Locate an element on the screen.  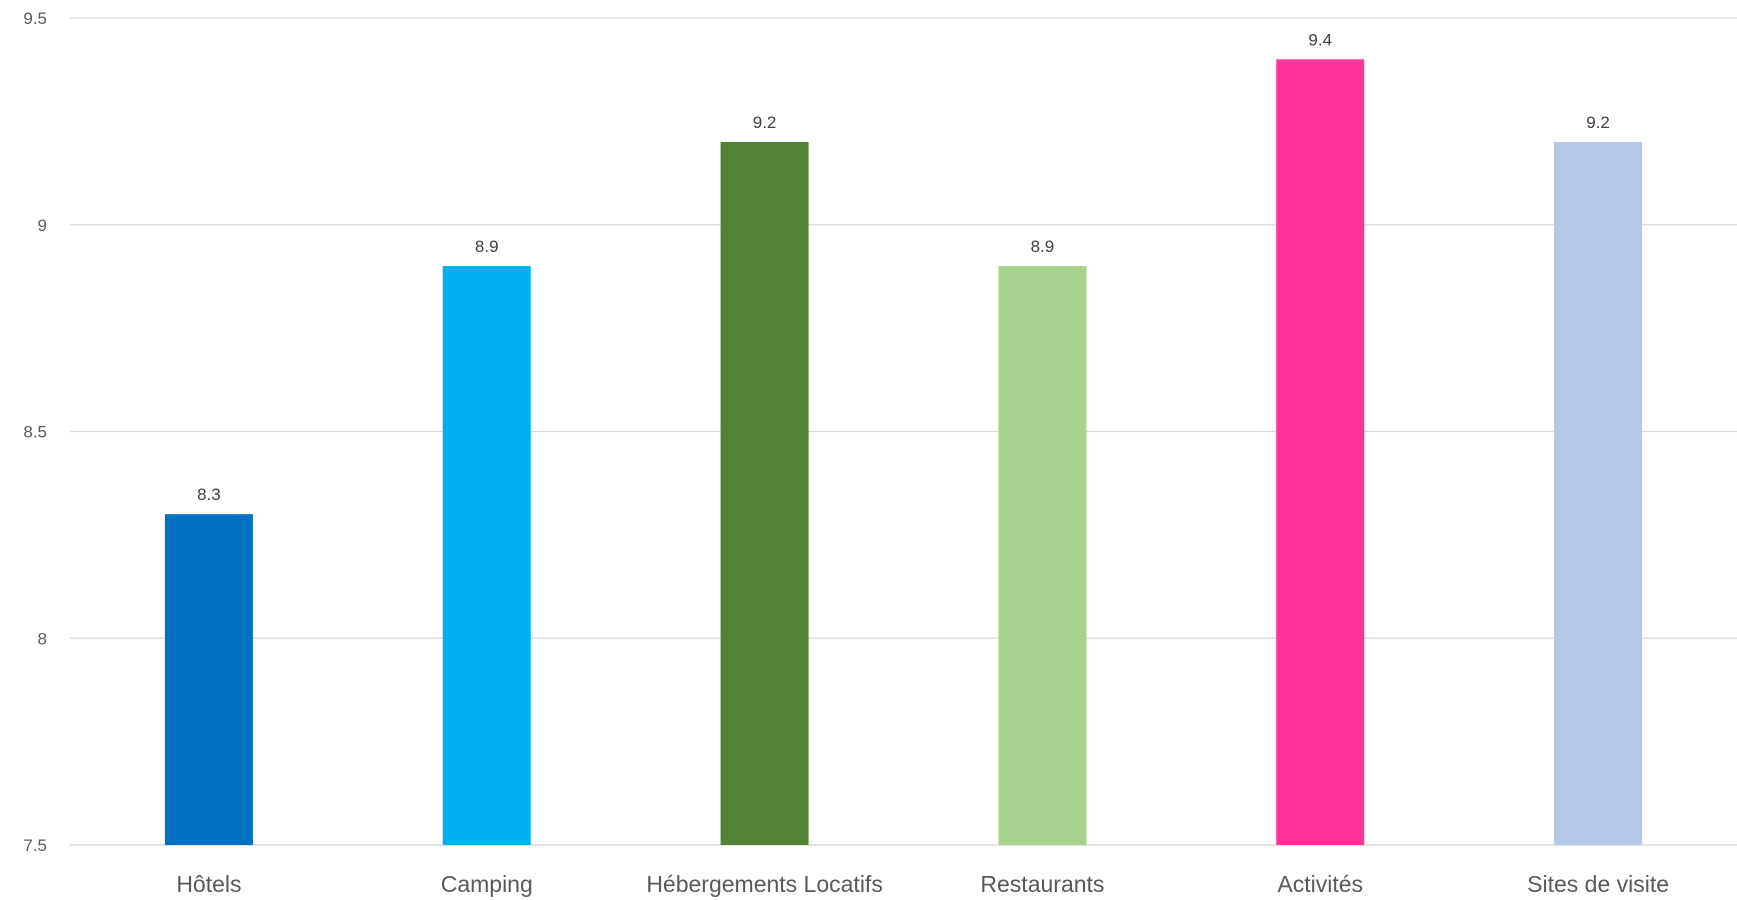
x-category-label: Sites de visite is located at coordinates (1598, 884).